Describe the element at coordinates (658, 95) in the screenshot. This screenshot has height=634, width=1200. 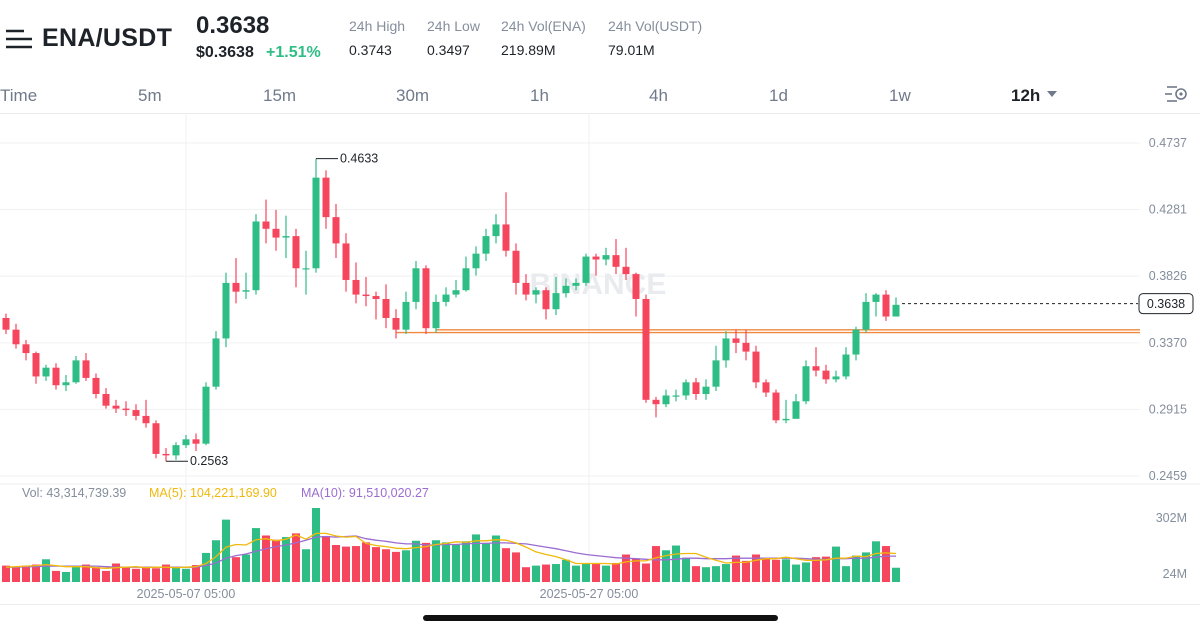
I see `tab-4h: 4h` at that location.